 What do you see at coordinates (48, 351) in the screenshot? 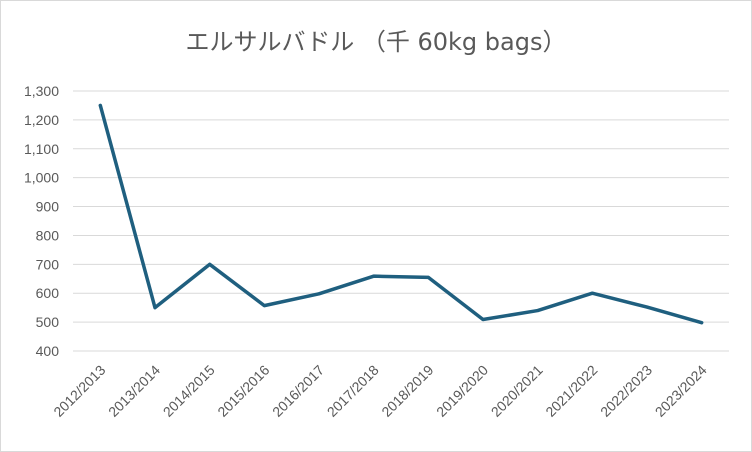
I see `y-tick-label: 400` at bounding box center [48, 351].